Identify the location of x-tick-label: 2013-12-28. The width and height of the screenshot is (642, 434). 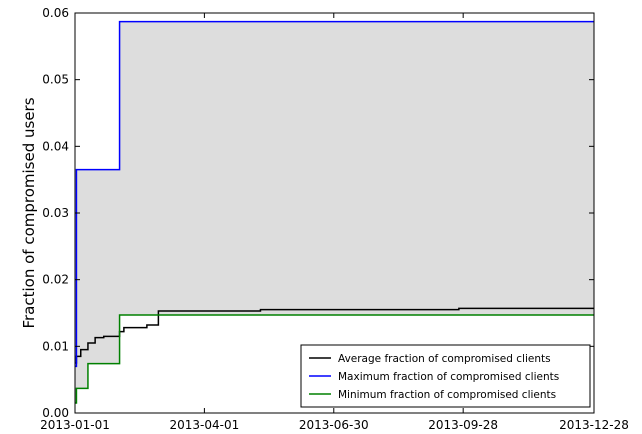
(594, 425).